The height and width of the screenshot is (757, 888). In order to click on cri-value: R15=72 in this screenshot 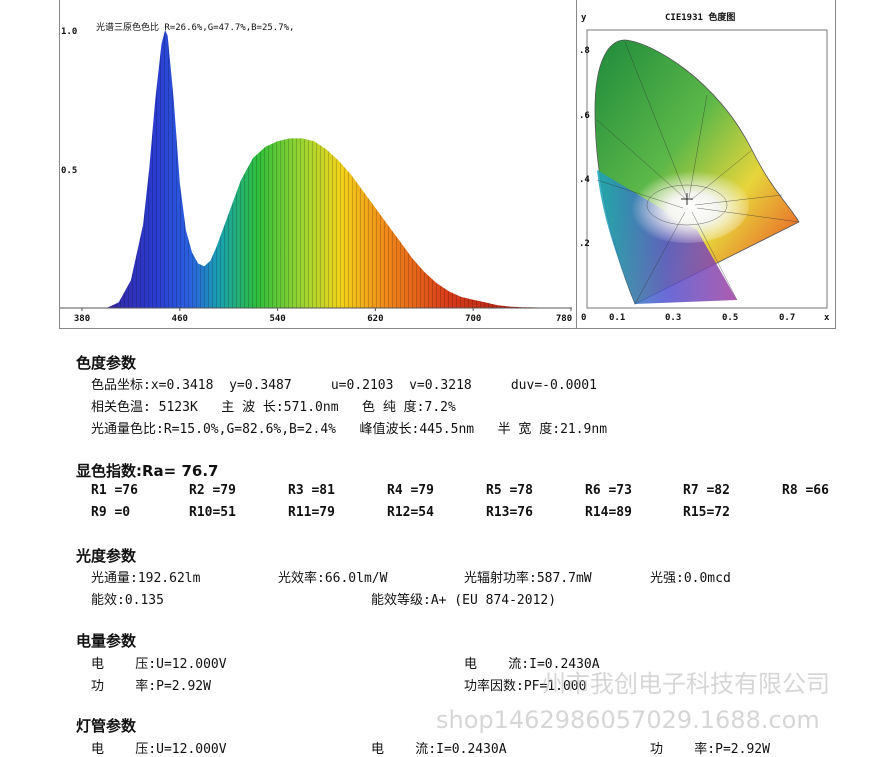, I will do `click(706, 512)`.